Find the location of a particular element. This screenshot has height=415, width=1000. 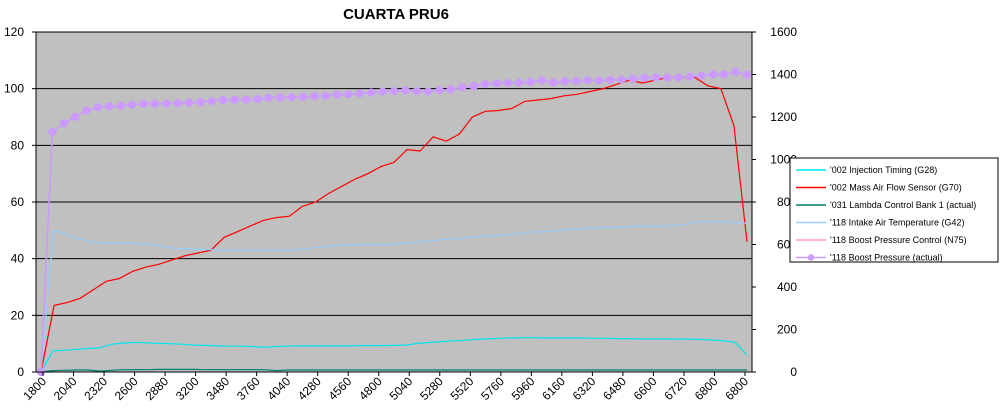

y-left-ticks: 0 20 40 60 80 100 120 is located at coordinates (20, 202).